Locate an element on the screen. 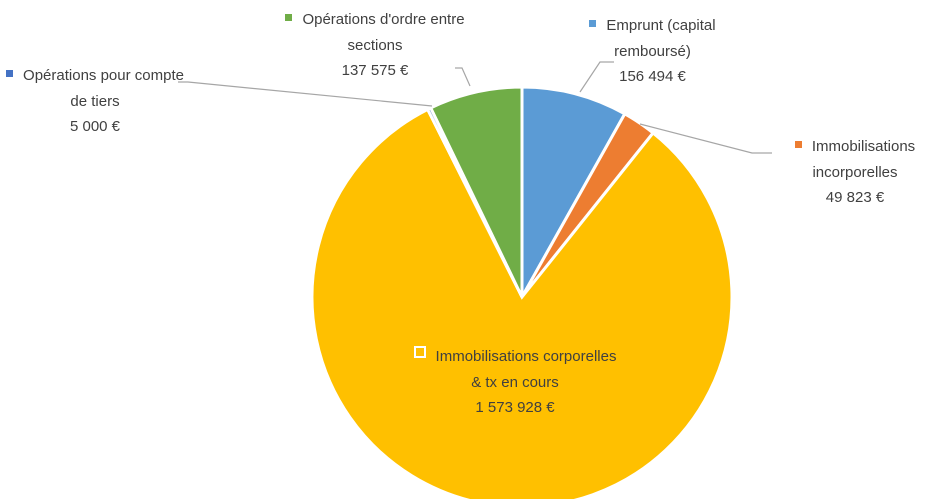  label-name: Immobilisations incorporelles is located at coordinates (855, 159).